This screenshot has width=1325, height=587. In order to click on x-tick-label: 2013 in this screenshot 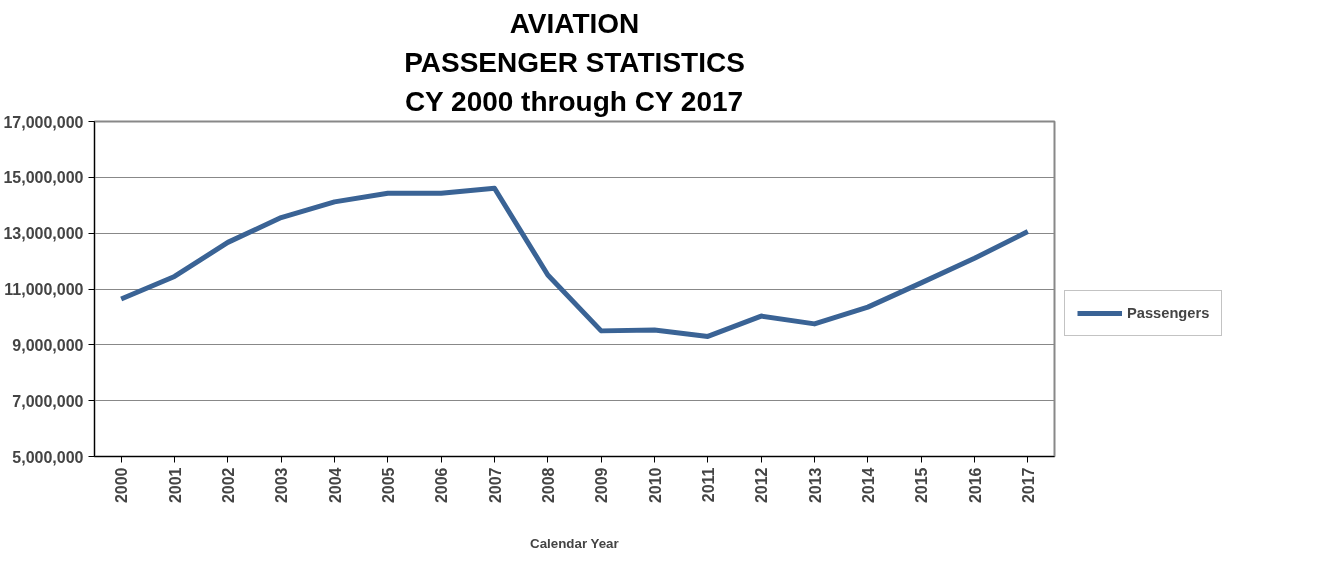, I will do `click(815, 485)`.